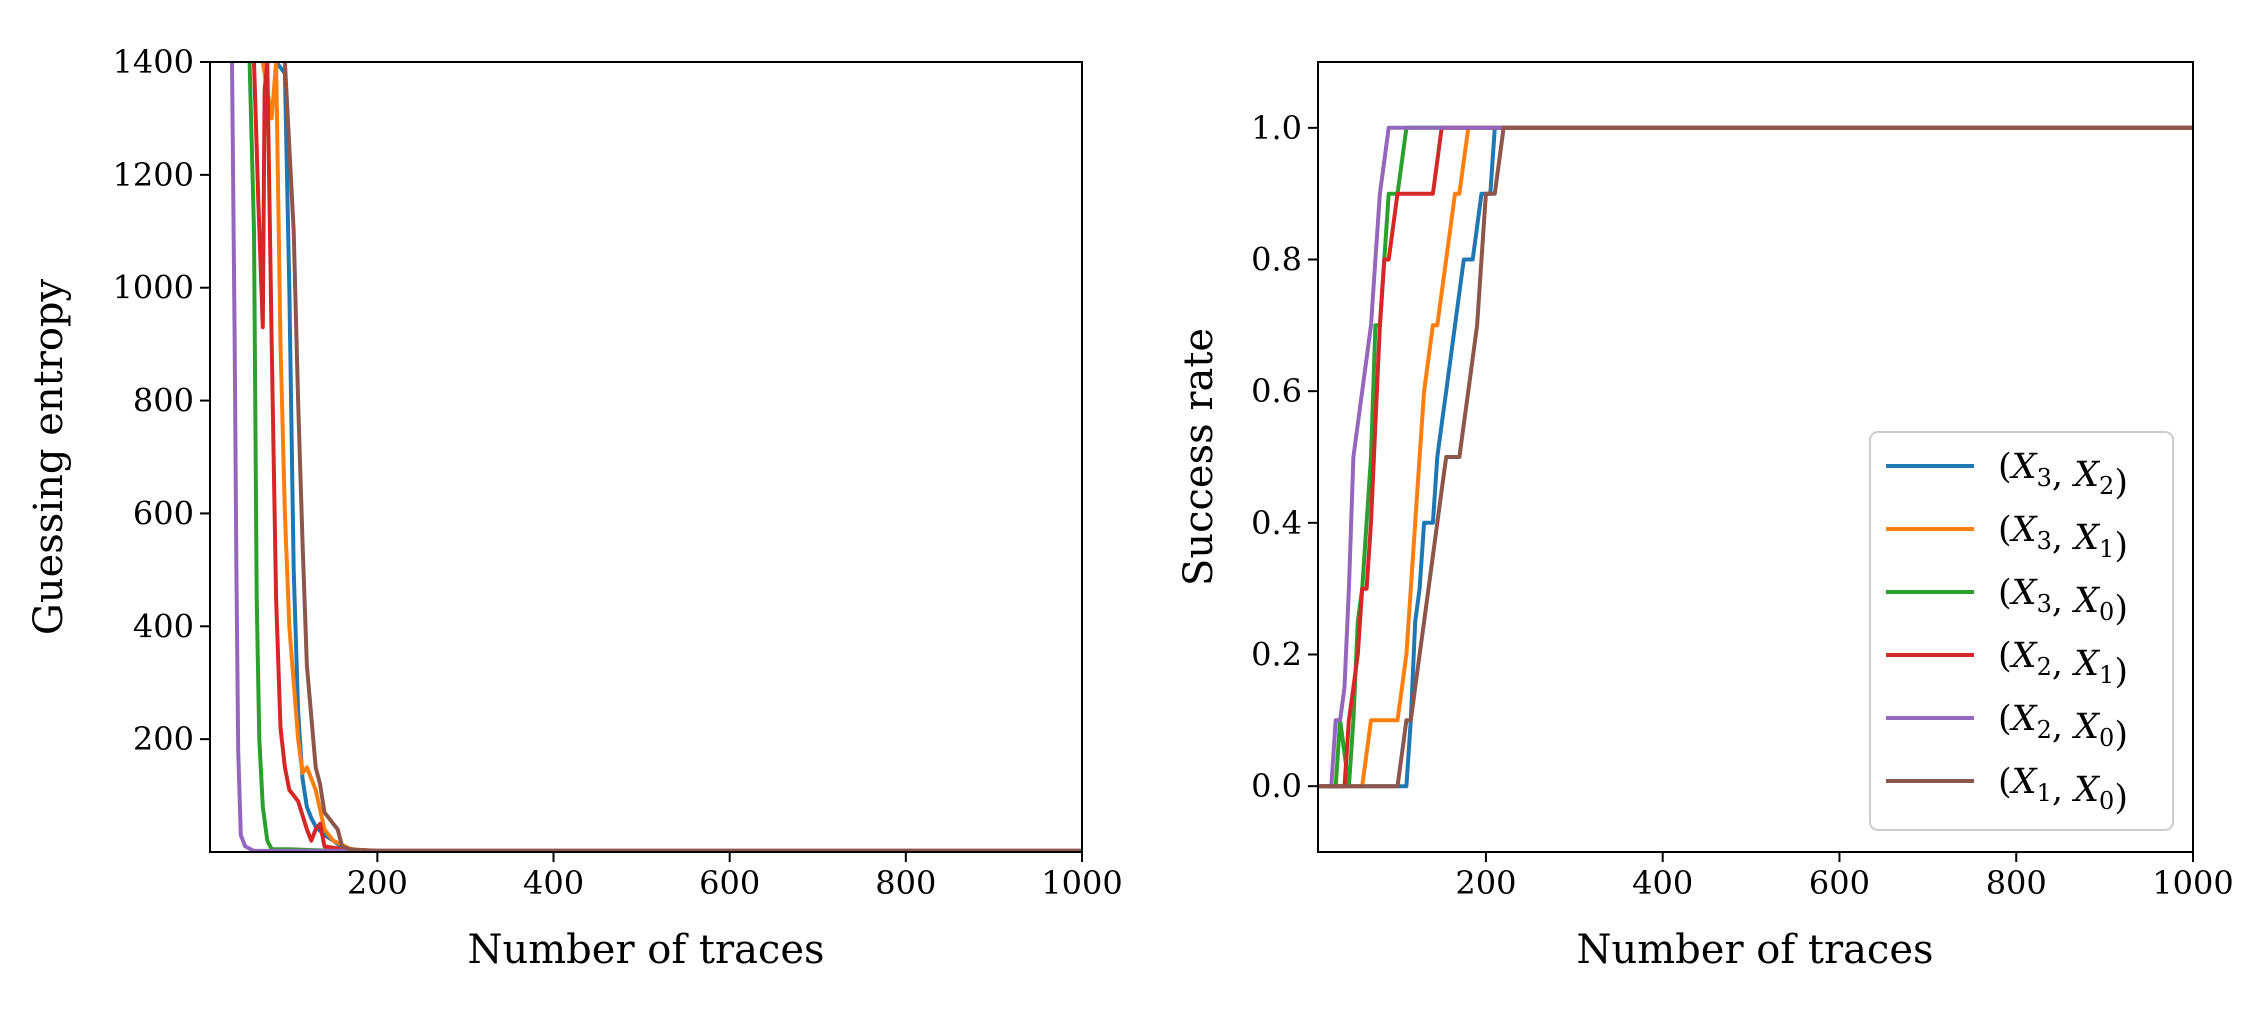  I want to click on legend-entry: (X1, X0), so click(2007, 790).